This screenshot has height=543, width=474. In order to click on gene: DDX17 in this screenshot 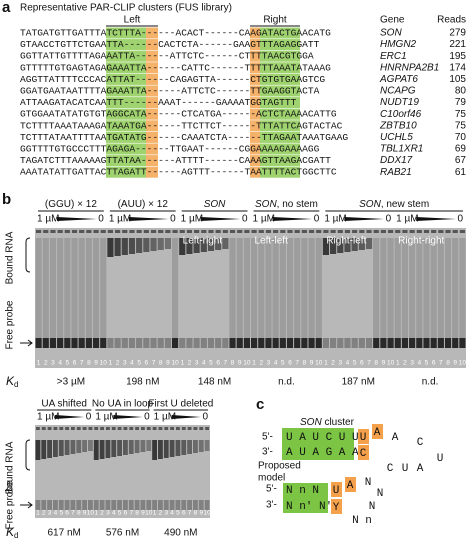, I will do `click(396, 160)`.